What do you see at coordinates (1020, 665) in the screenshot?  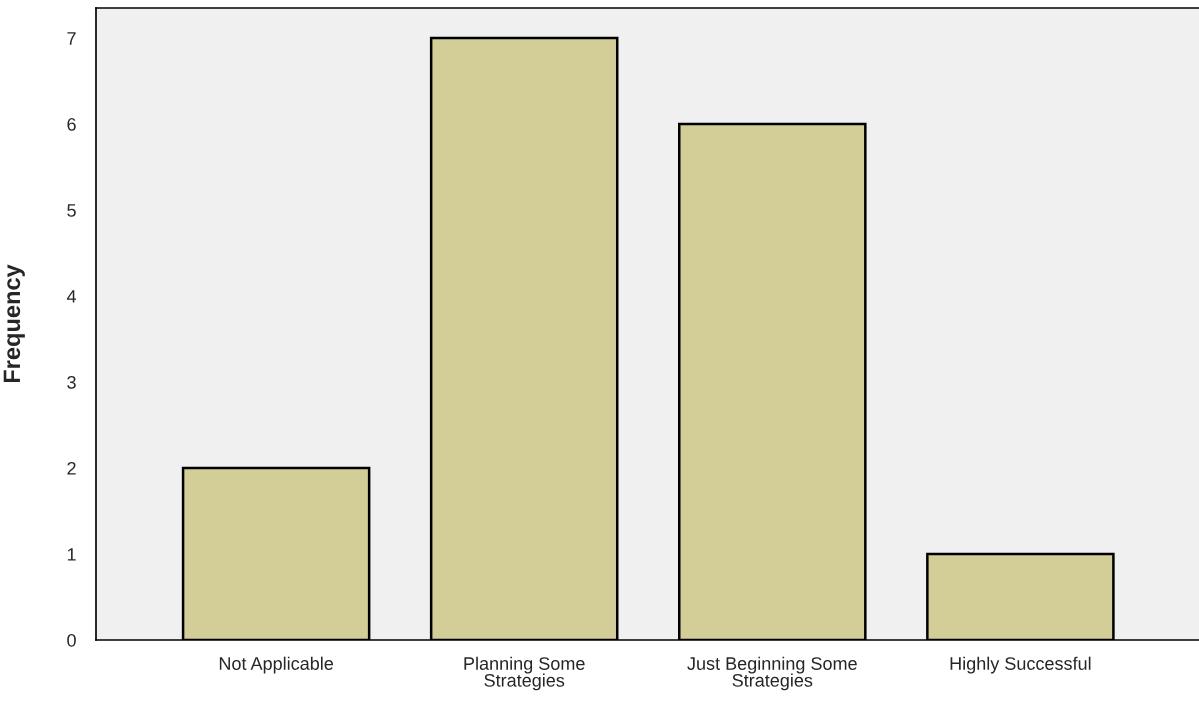 I see `x-tick-label: Highly Successful` at bounding box center [1020, 665].